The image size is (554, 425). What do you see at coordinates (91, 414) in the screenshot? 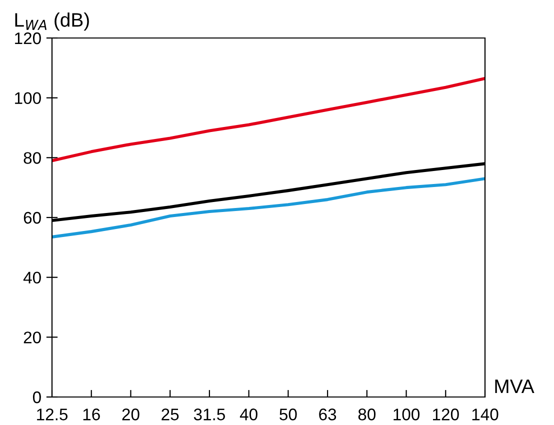
I see `x-tick-label: 16` at bounding box center [91, 414].